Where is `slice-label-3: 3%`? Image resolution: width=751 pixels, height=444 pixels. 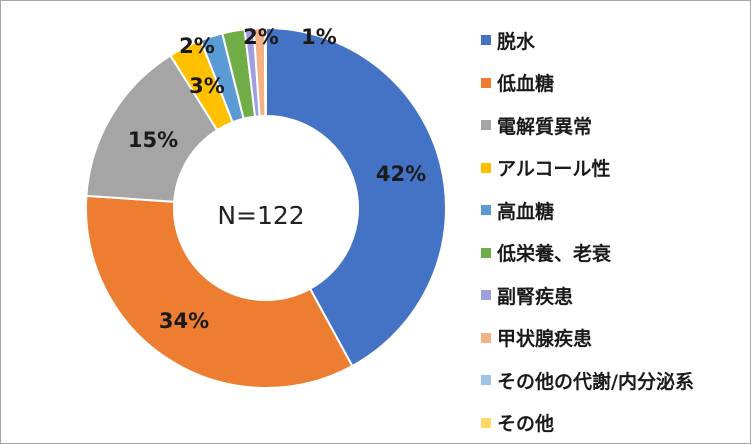
slice-label-3: 3% is located at coordinates (207, 86).